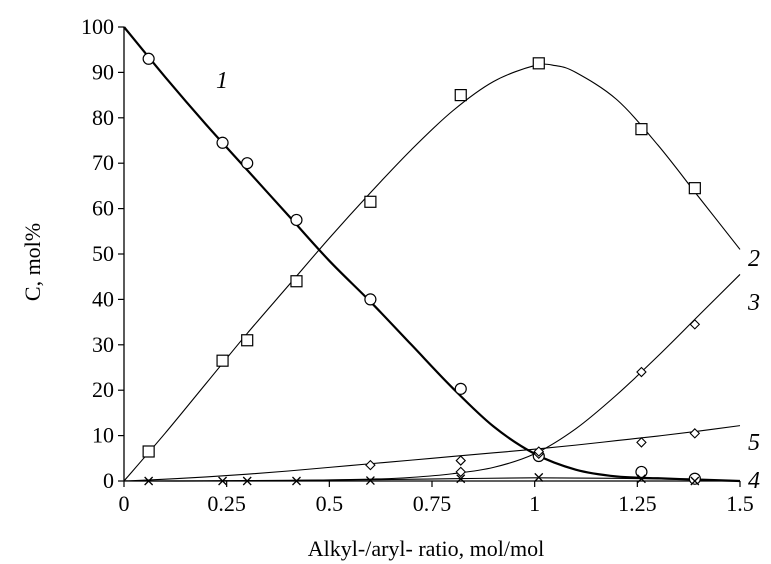 The width and height of the screenshot is (771, 564). What do you see at coordinates (432, 503) in the screenshot?
I see `x-tick-label: 0.75` at bounding box center [432, 503].